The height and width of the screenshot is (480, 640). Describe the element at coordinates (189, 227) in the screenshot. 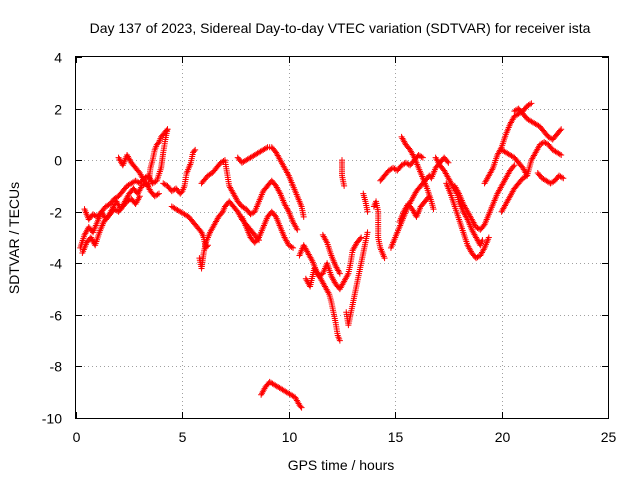

I see `series-track-f` at that location.